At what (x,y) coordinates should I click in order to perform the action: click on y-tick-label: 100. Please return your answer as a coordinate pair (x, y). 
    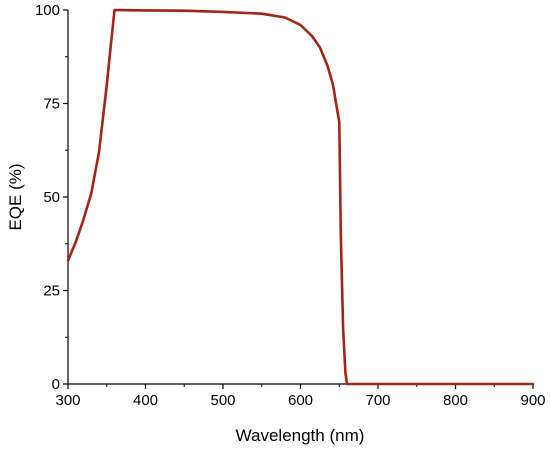
    Looking at the image, I should click on (47, 10).